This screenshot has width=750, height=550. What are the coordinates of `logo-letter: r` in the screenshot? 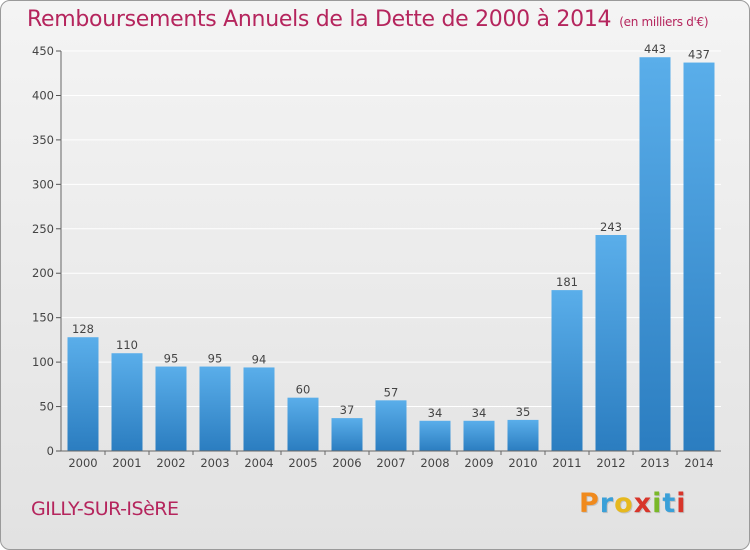 It's located at (607, 503).